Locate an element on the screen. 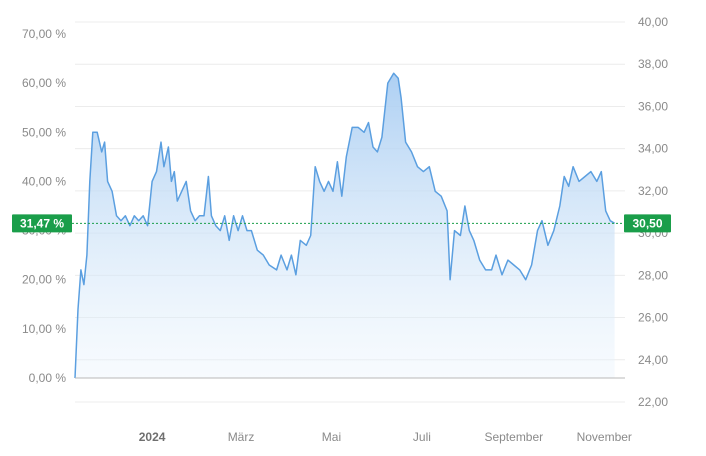  left-tick-label: 50,00 % is located at coordinates (44, 132).